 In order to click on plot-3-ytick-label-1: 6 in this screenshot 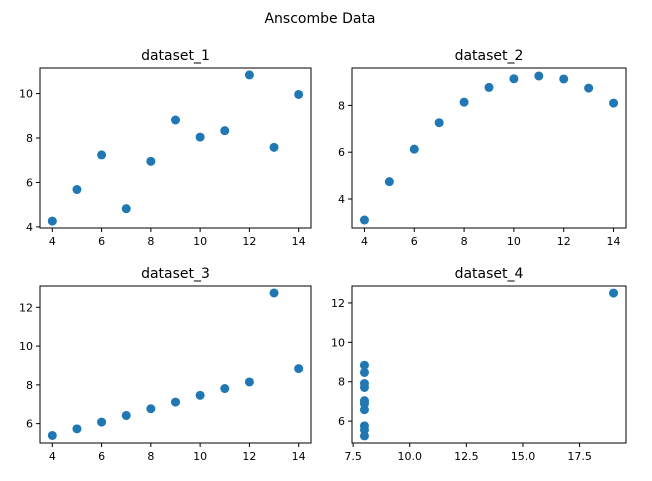, I will do `click(29, 424)`.